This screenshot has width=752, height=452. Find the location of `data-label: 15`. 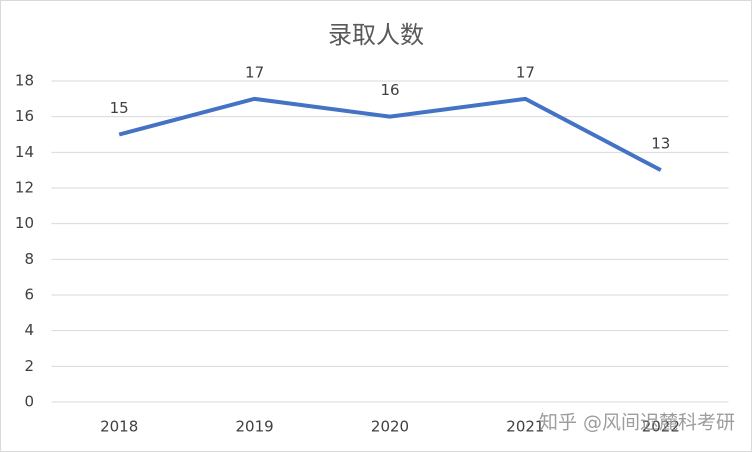

data-label: 15 is located at coordinates (119, 108).